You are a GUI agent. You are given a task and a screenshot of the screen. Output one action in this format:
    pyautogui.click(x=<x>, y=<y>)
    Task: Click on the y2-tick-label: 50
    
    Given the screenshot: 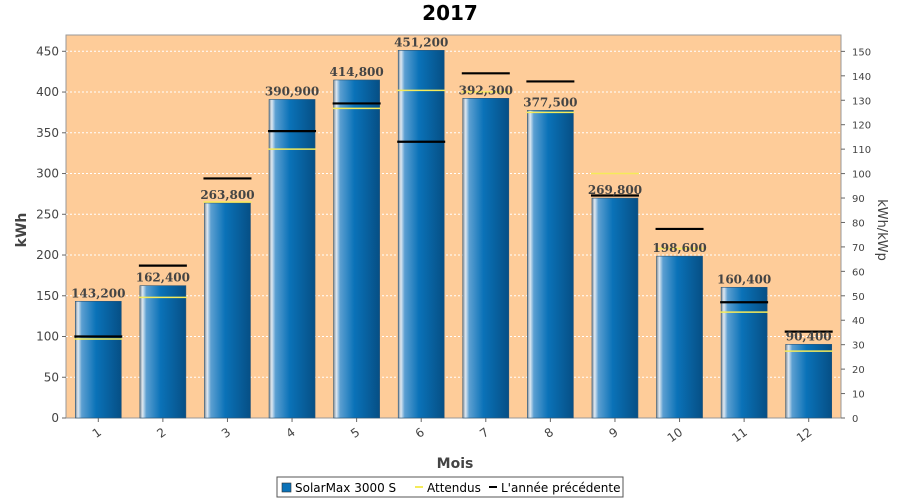 What is the action you would take?
    pyautogui.click(x=858, y=297)
    